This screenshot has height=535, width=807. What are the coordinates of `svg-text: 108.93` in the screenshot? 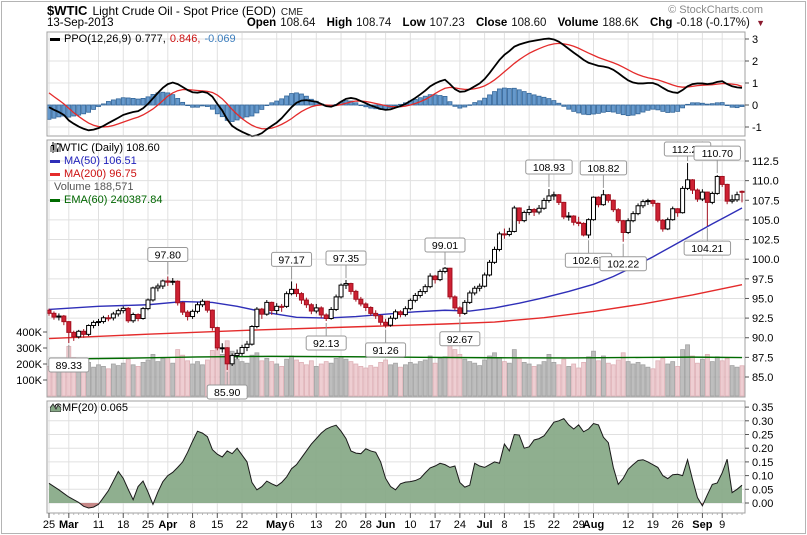 It's located at (549, 168).